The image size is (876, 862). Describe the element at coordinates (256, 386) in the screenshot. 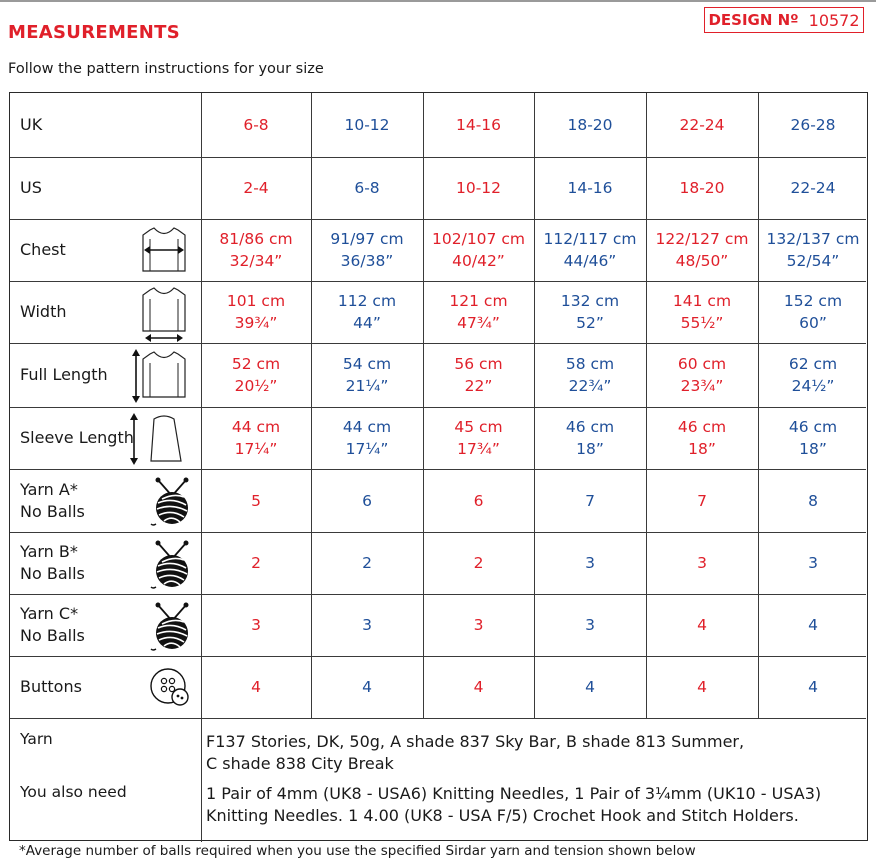

I see `cell-value: 20½”` at that location.